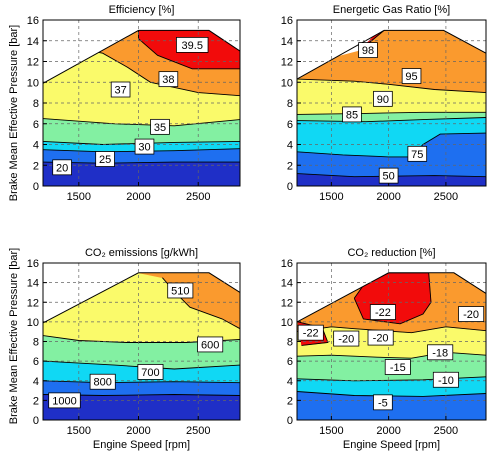 Image resolution: width=500 pixels, height=452 pixels. What do you see at coordinates (391, 253) in the screenshot?
I see `chart-title: CO₂ reduction [%]` at bounding box center [391, 253].